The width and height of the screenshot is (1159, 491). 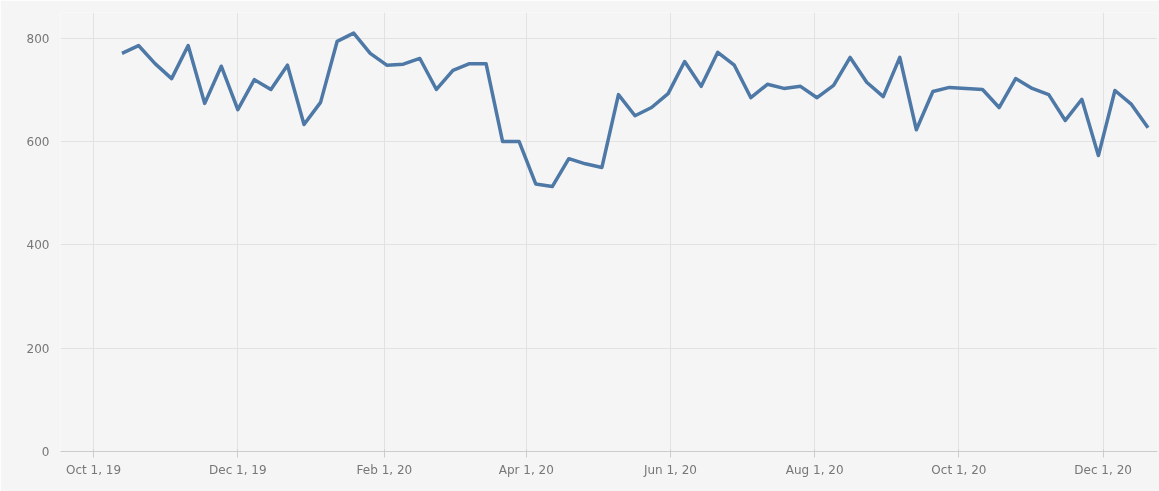 I want to click on x-tick-label: Oct 1, 20, so click(x=959, y=469).